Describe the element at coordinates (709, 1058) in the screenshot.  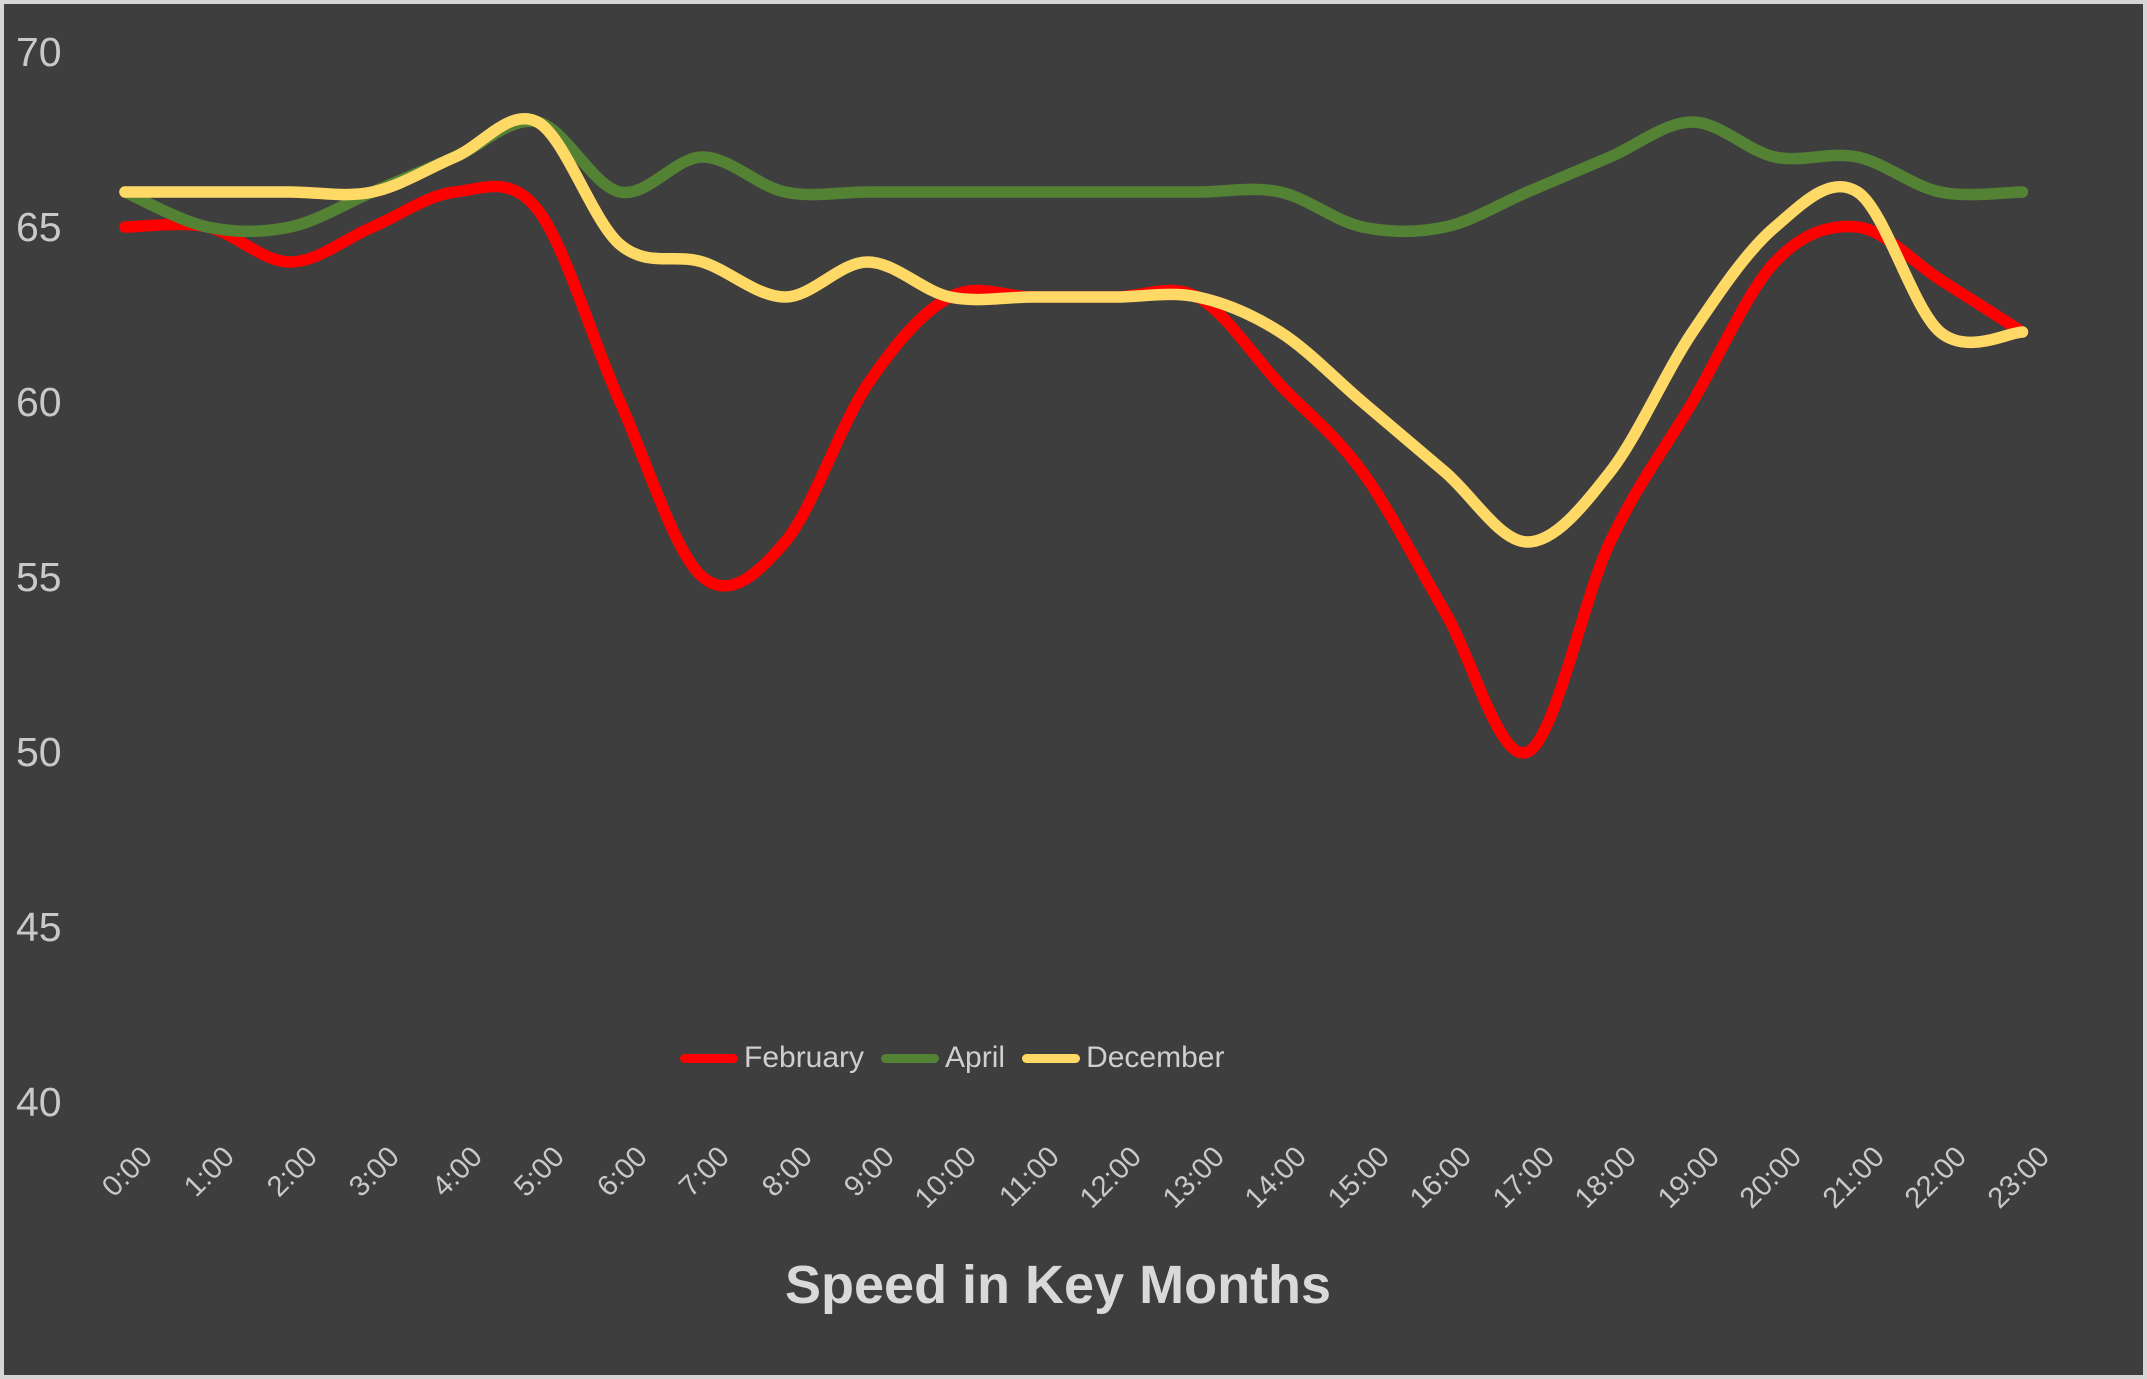
I see `legend-swatch-february` at that location.